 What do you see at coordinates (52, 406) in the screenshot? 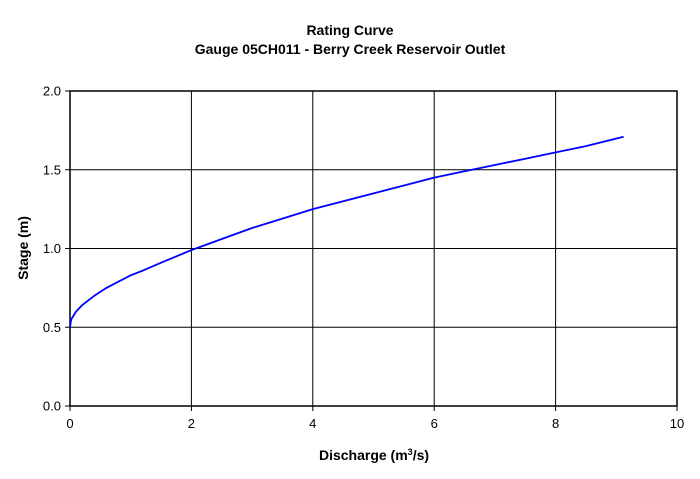
I see `y-tick-label: 0.0` at bounding box center [52, 406].